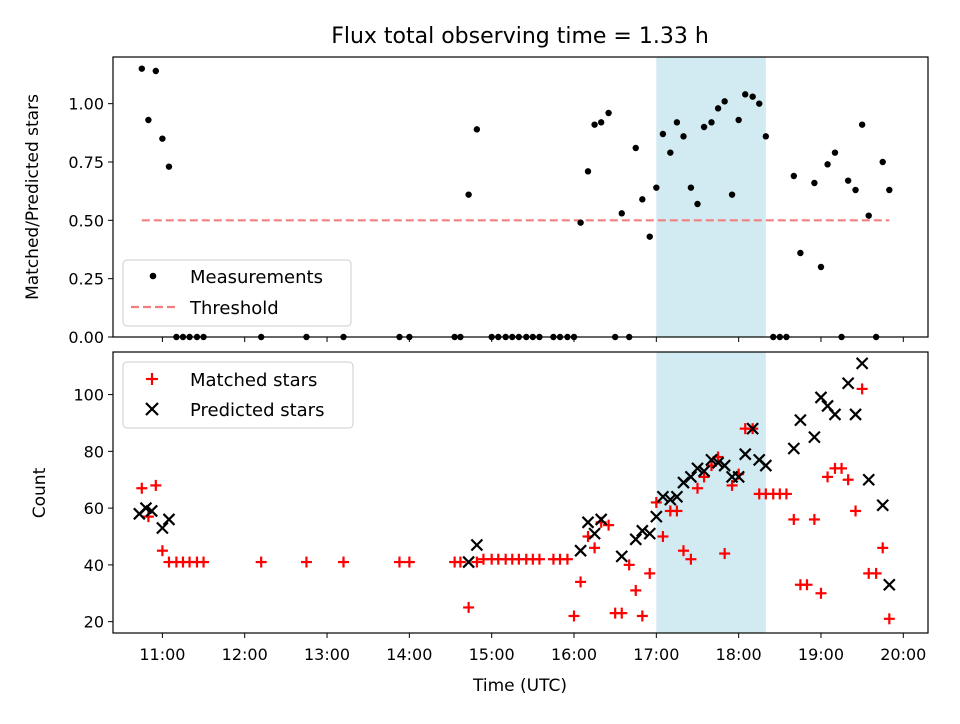 The image size is (960, 724). I want to click on chart-title: Flux total observing time = 1.33 h, so click(520, 36).